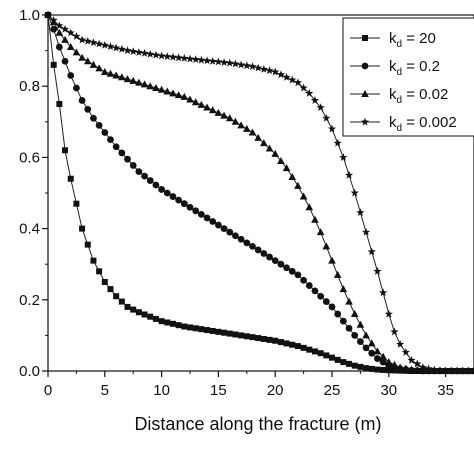  What do you see at coordinates (29, 371) in the screenshot?
I see `y-tick-label: 0.0` at bounding box center [29, 371].